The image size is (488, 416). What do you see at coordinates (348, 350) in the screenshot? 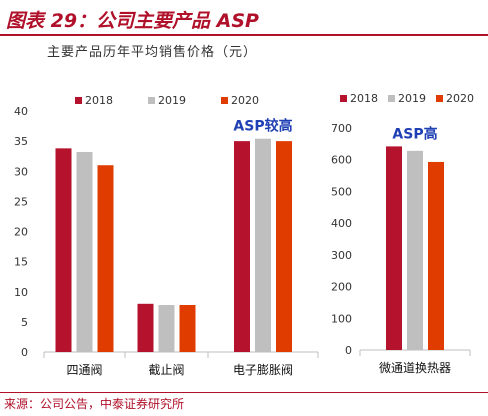
I see `right-y-tick-label: 0` at bounding box center [348, 350].